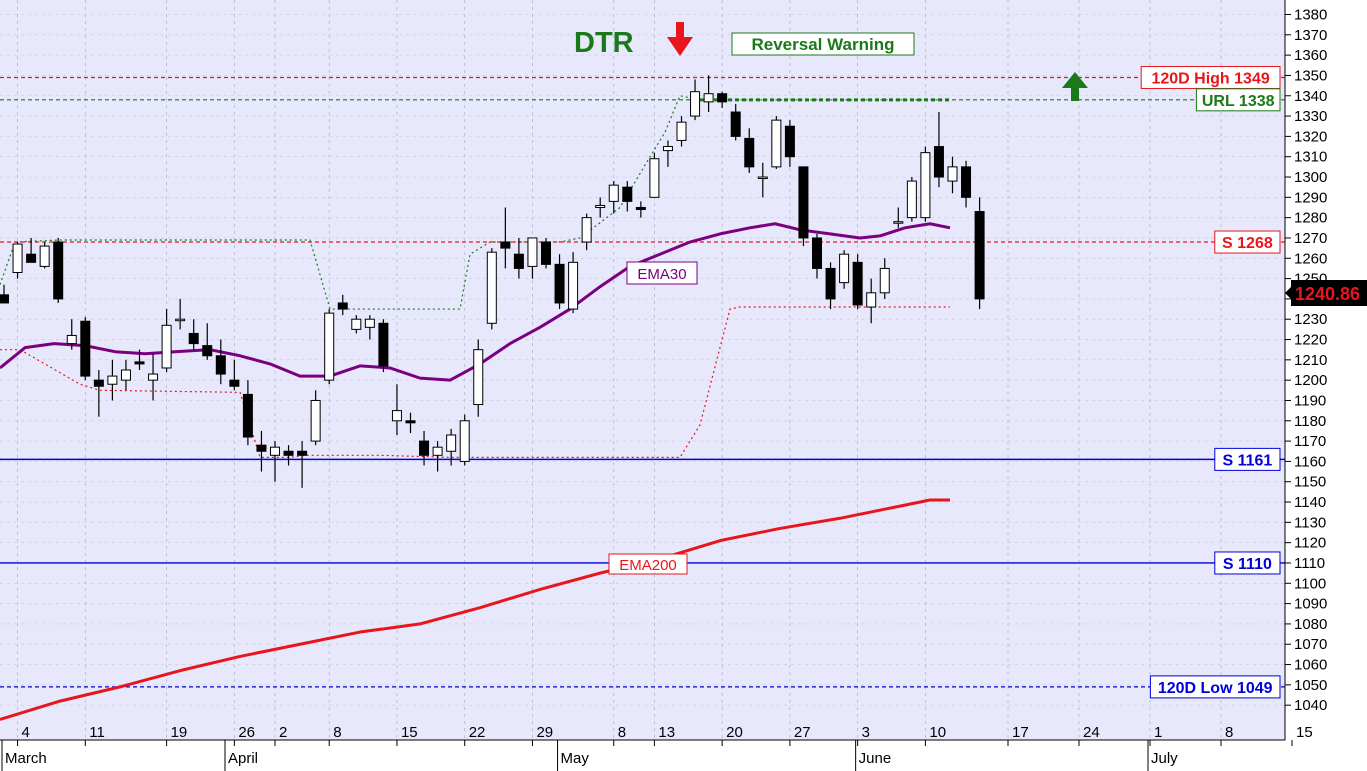 The width and height of the screenshot is (1367, 771). What do you see at coordinates (680, 39) in the screenshot?
I see `down-arrow-icon` at bounding box center [680, 39].